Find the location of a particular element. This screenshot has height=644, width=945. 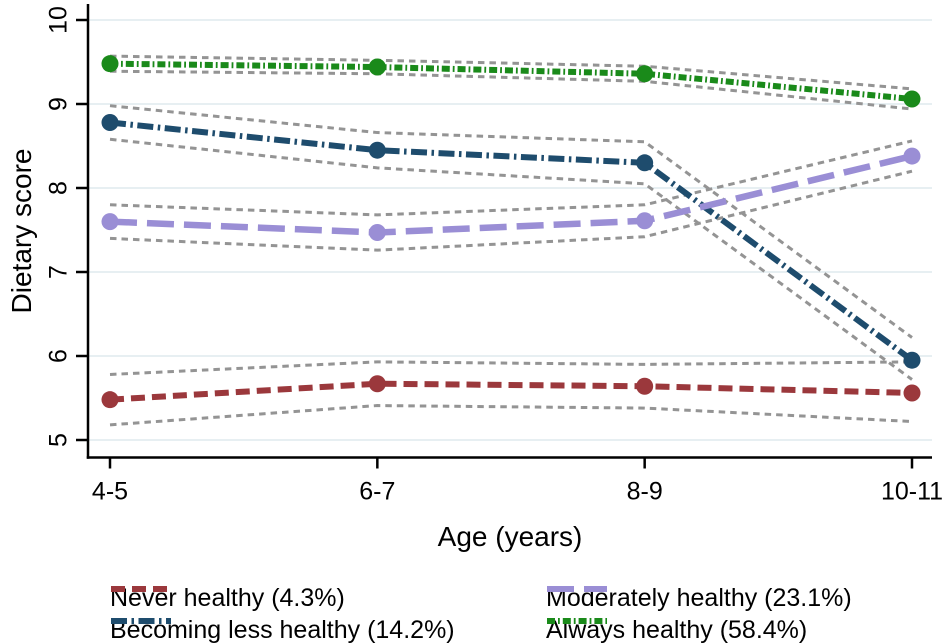

legend-label: Never healthy (4.3%) is located at coordinates (227, 598).